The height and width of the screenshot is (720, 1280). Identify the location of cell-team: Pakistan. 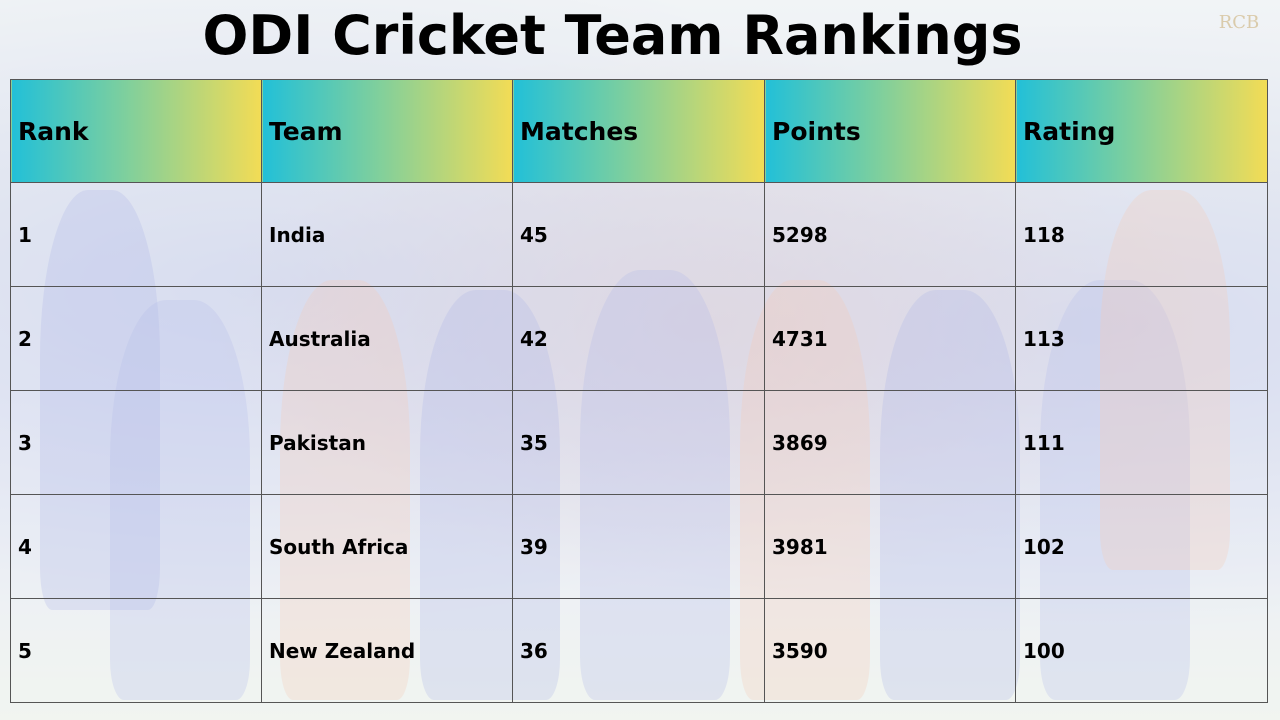
(387, 442).